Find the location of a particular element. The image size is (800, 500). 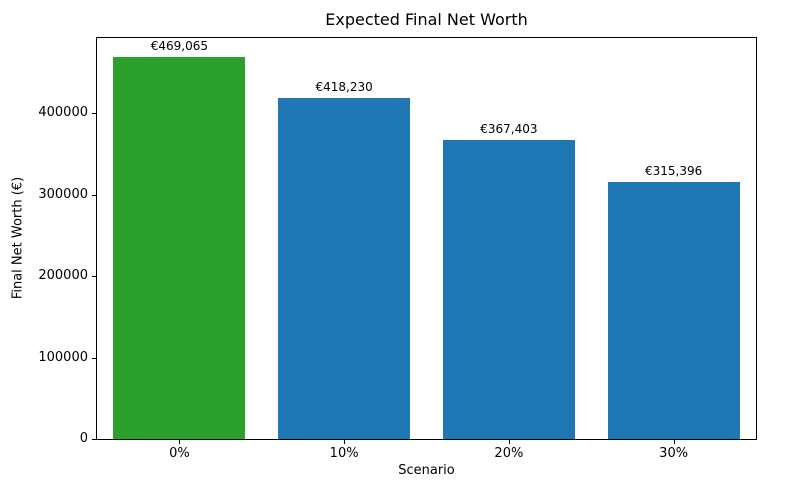

bar-20% is located at coordinates (508, 289).